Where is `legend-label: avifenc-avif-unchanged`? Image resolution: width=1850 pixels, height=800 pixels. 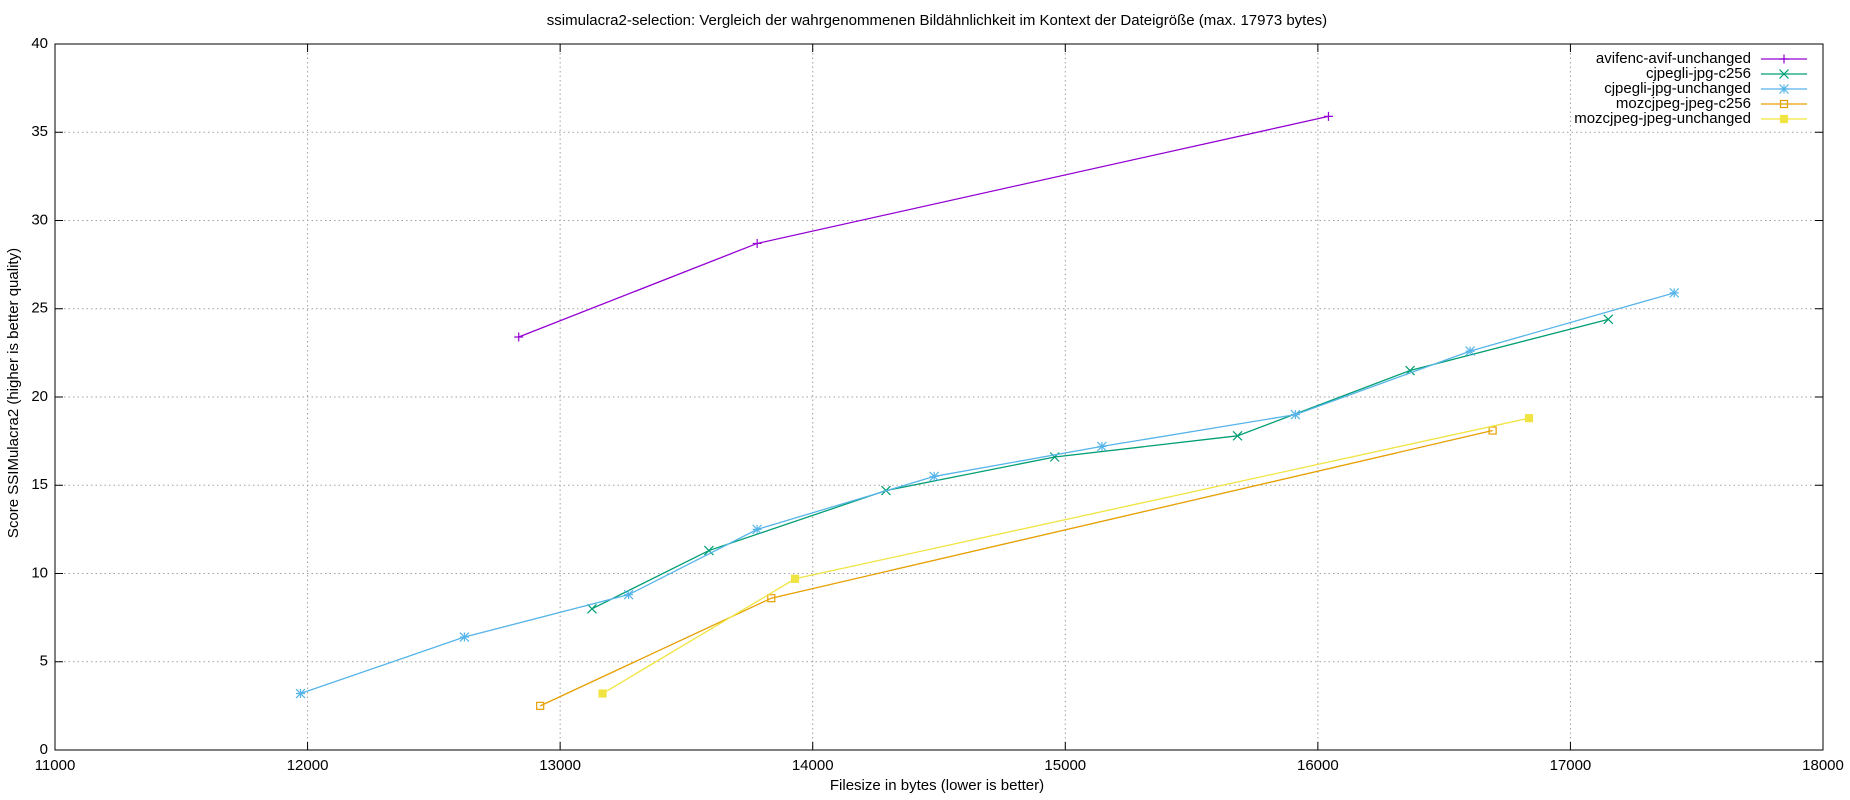
legend-label: avifenc-avif-unchanged is located at coordinates (1673, 58).